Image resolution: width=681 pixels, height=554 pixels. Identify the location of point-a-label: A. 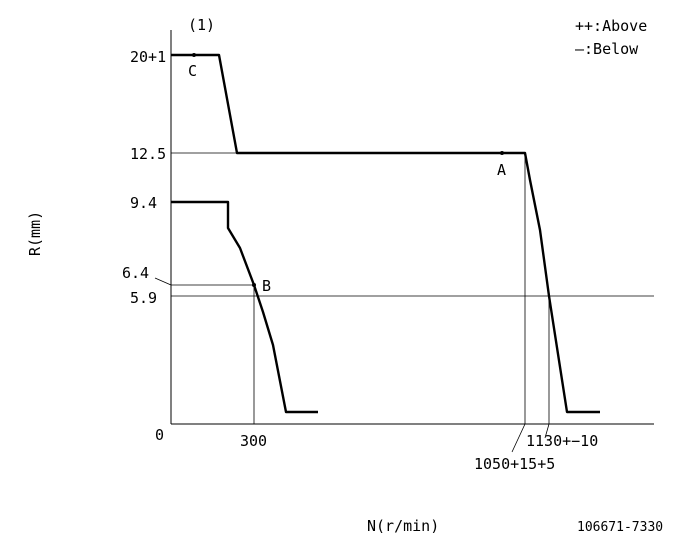
(501, 170).